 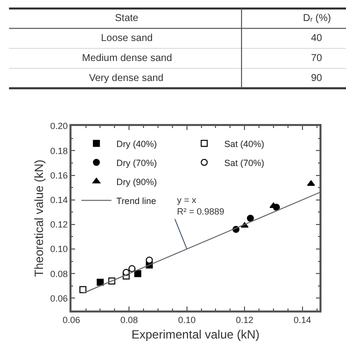 What do you see at coordinates (317, 18) in the screenshot?
I see `text: Dᵣ (%)` at bounding box center [317, 18].